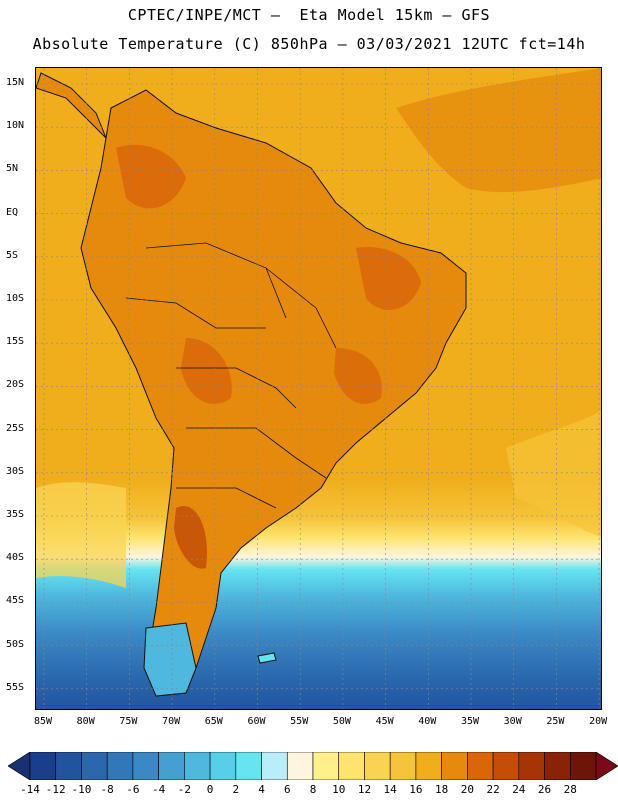  What do you see at coordinates (313, 789) in the screenshot?
I see `colorbar-label: 8` at bounding box center [313, 789].